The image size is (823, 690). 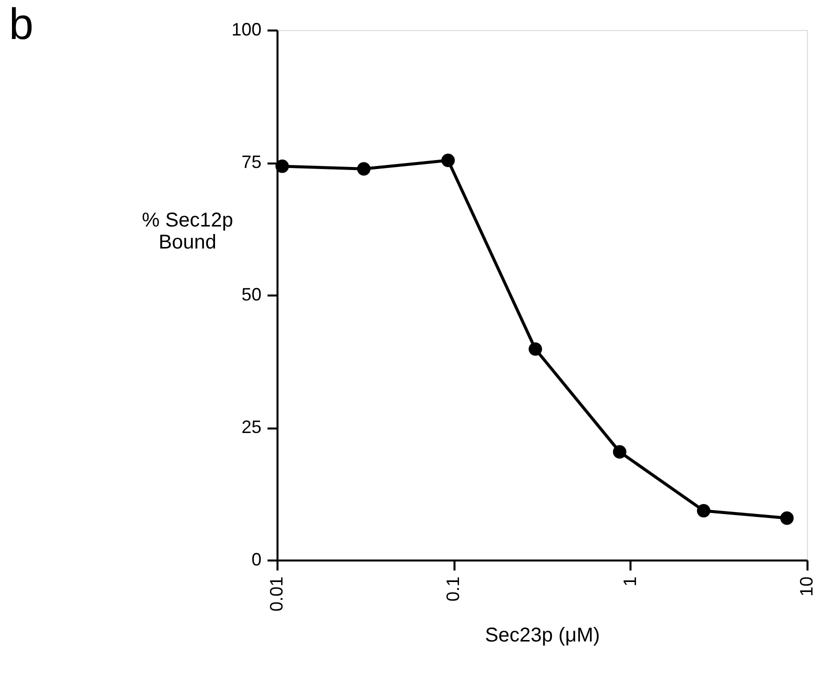 What do you see at coordinates (806, 586) in the screenshot?
I see `x-tick-label: 10` at bounding box center [806, 586].